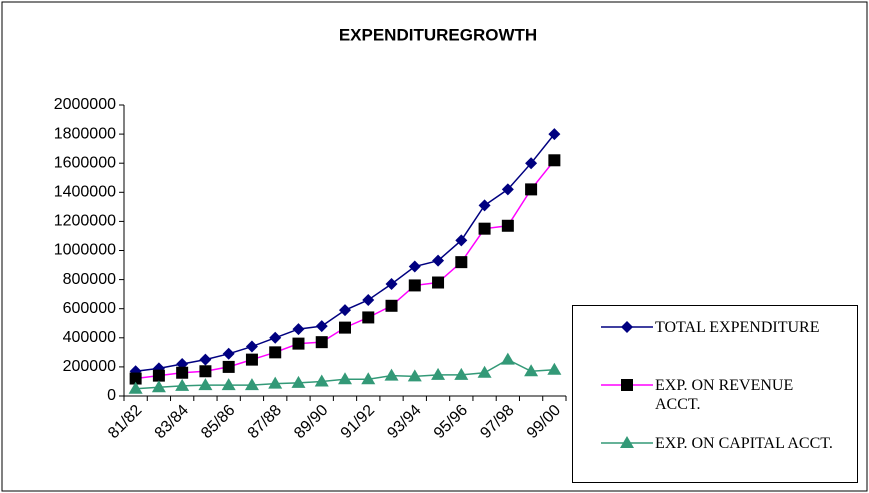  I want to click on legend-label: TOTAL EXPENDITURE, so click(737, 327).